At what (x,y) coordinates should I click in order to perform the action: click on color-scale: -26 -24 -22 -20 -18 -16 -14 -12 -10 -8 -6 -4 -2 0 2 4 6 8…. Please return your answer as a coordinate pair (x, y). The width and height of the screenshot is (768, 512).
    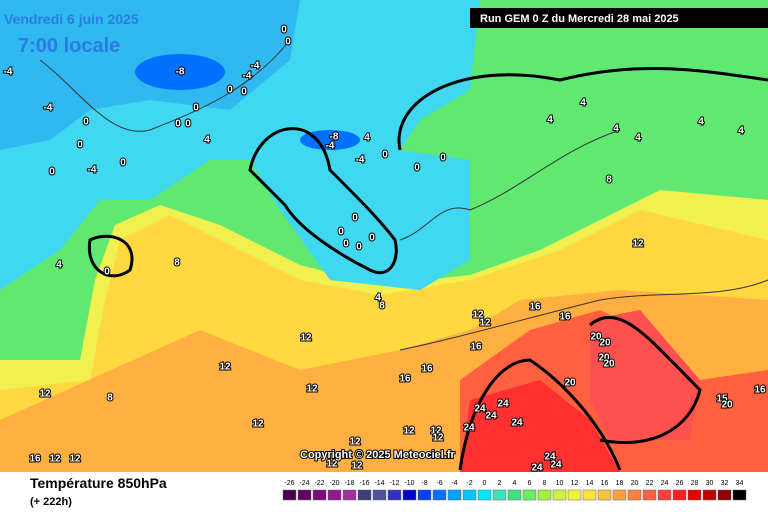
    Looking at the image, I should click on (514, 490).